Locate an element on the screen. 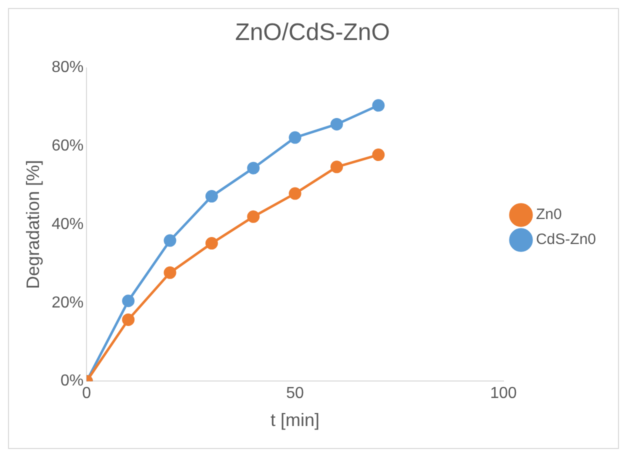  y-tick-label: 0% is located at coordinates (72, 381).